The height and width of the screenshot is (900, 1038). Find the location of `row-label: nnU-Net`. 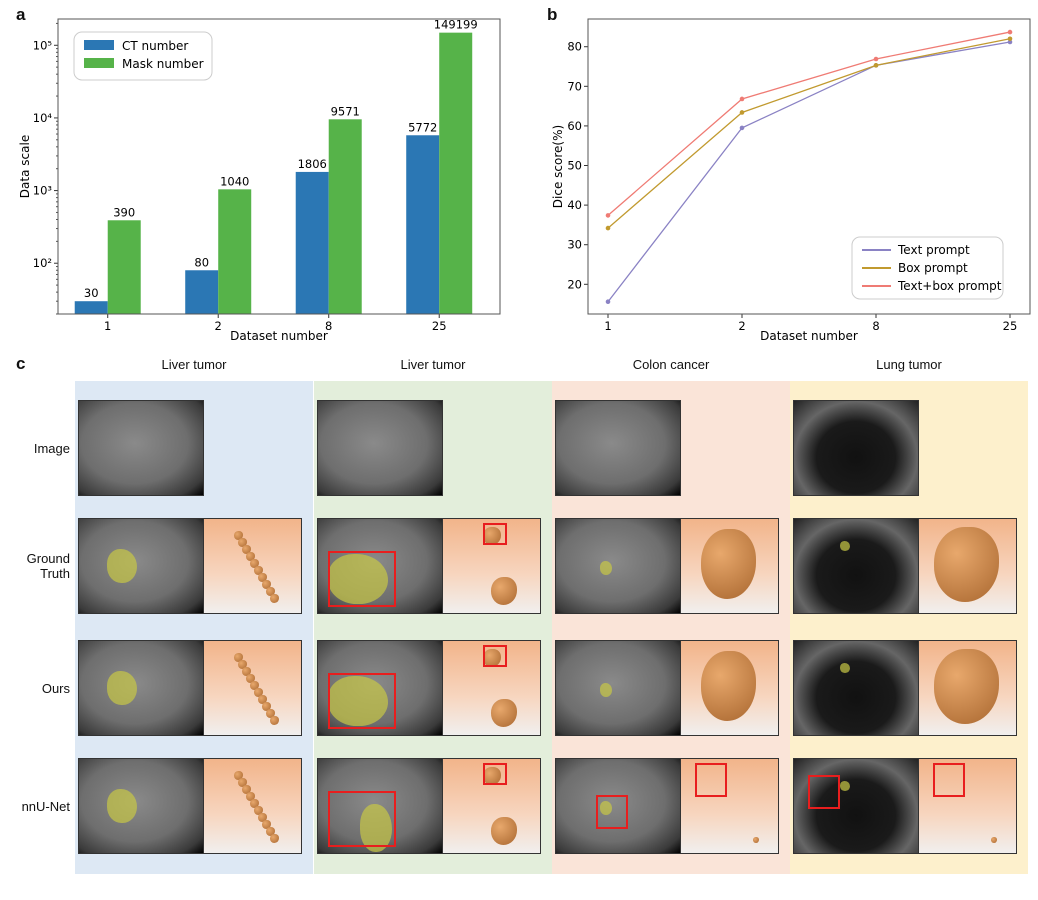

row-label: nnU-Net is located at coordinates (45, 806).